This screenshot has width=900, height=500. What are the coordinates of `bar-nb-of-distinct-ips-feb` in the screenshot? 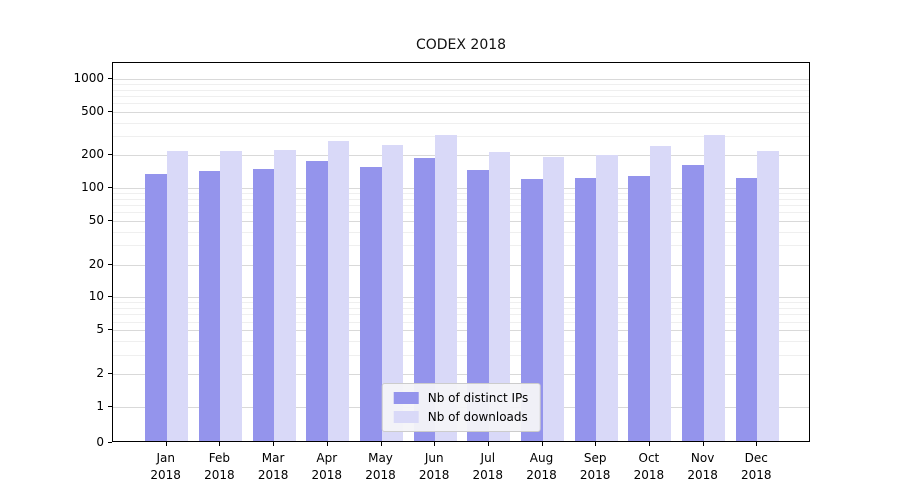 It's located at (209, 305).